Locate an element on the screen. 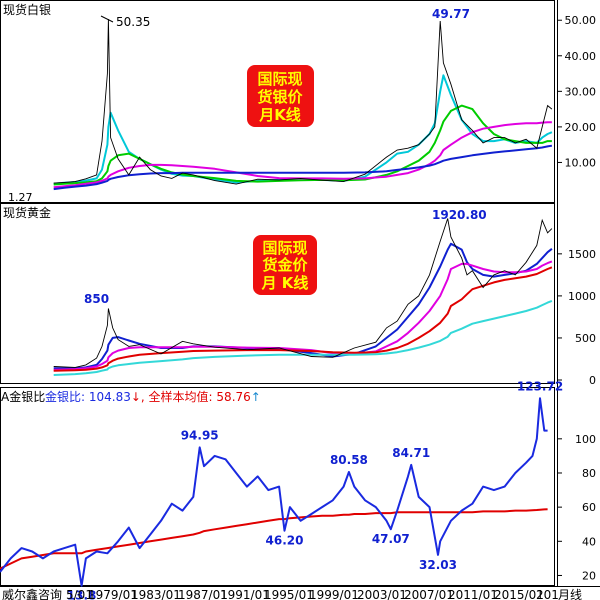 This screenshot has width=600, height=600. ratio-legend-current: 104.83 is located at coordinates (110, 397).